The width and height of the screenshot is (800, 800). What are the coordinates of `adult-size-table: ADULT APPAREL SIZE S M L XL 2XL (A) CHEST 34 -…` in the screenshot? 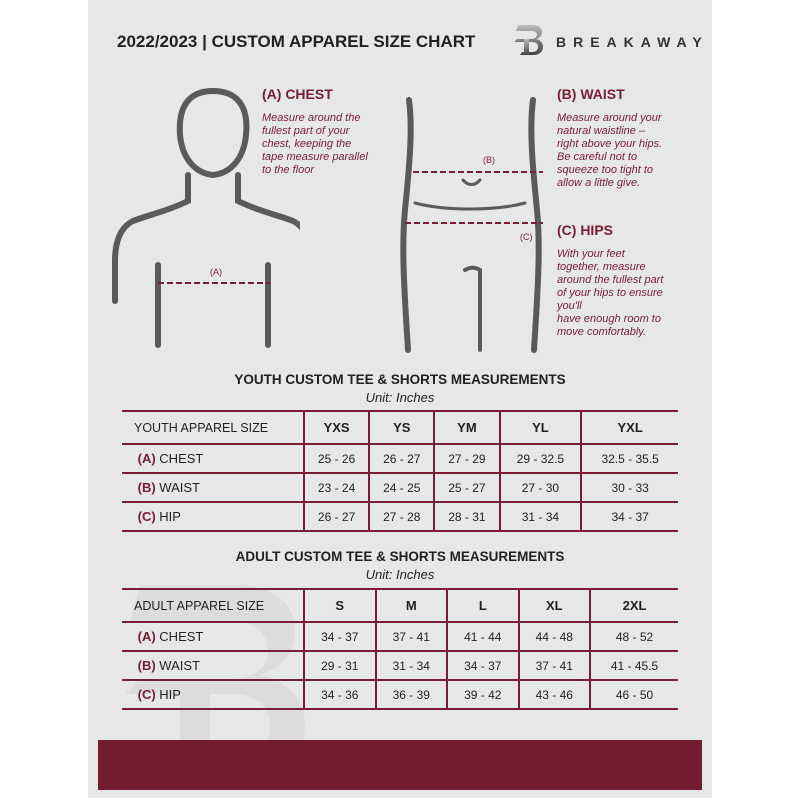 It's located at (400, 649).